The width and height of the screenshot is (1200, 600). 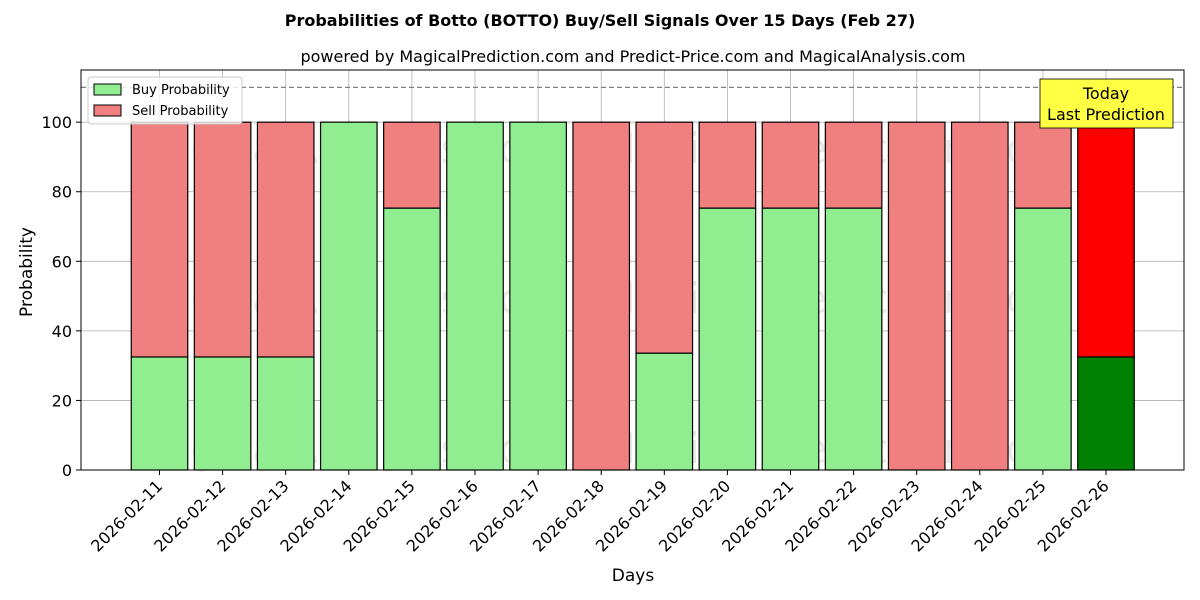 I want to click on x-axis-label: Days, so click(x=633, y=576).